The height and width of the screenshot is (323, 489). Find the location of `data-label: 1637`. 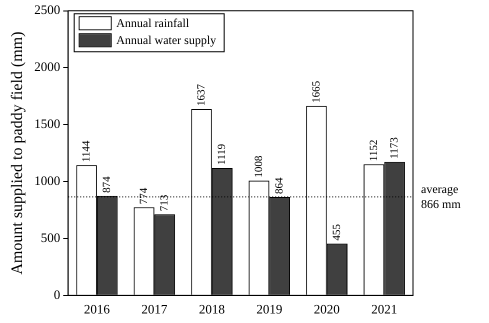

data-label: 1637 is located at coordinates (201, 95).